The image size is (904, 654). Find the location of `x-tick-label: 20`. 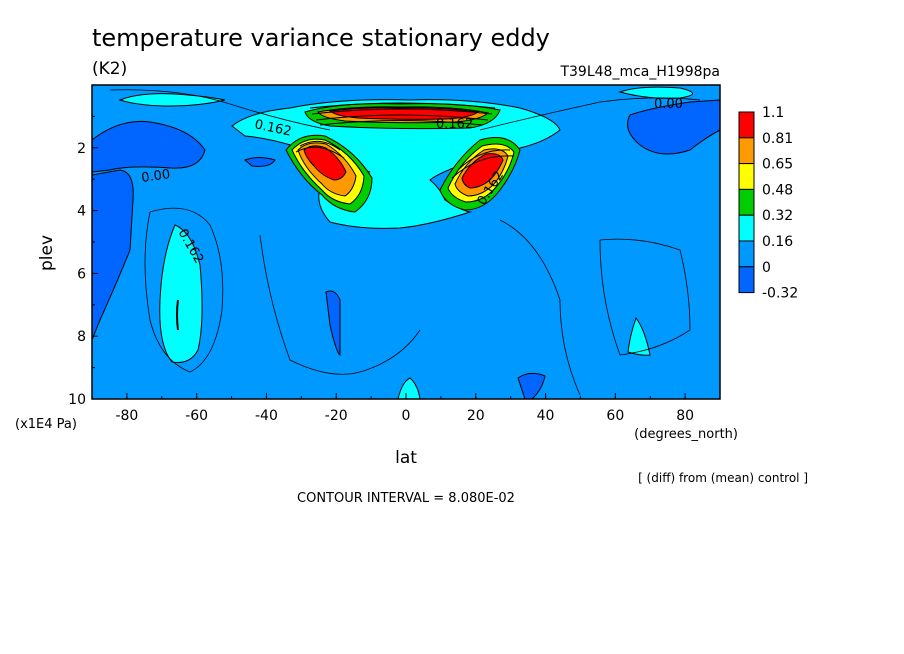

x-tick-label: 20 is located at coordinates (476, 416).